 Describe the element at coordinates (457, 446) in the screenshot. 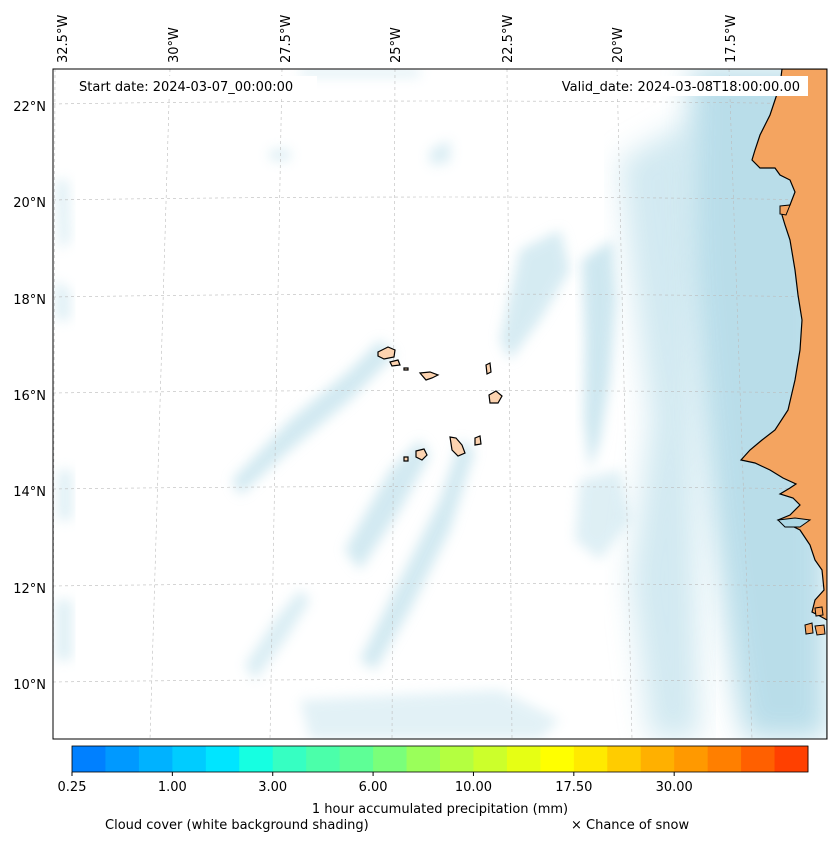

I see `island-santiago` at that location.